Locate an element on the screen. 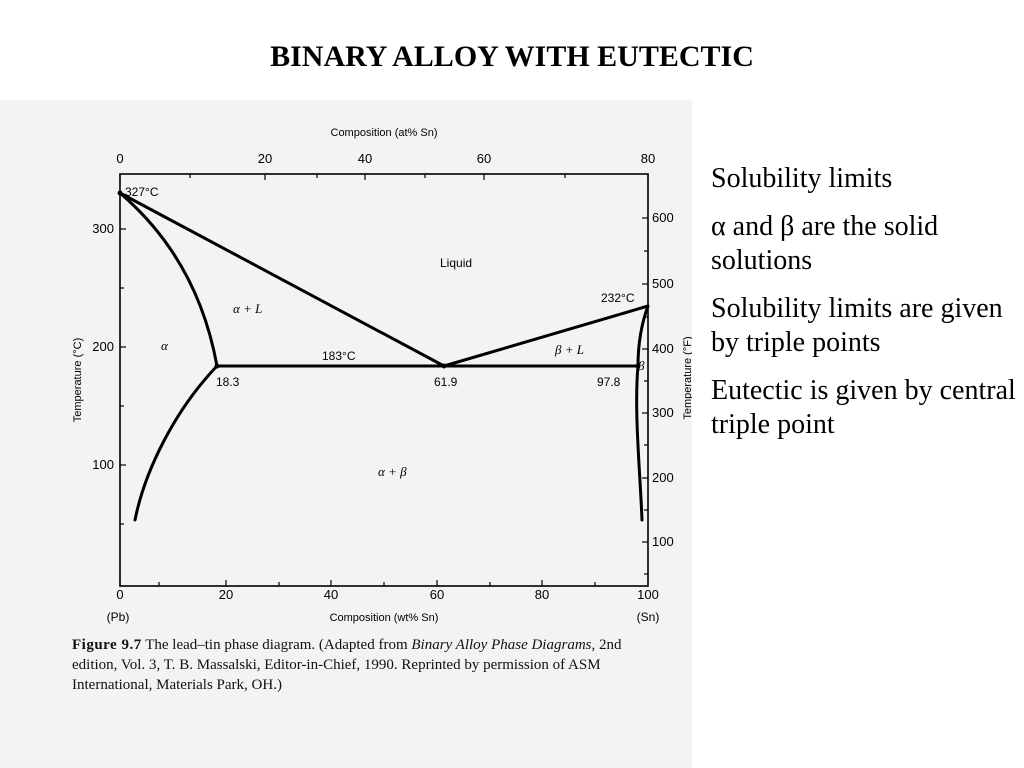  slide-title: BINARY ALLOY WITH EUTECTIC is located at coordinates (512, 56).